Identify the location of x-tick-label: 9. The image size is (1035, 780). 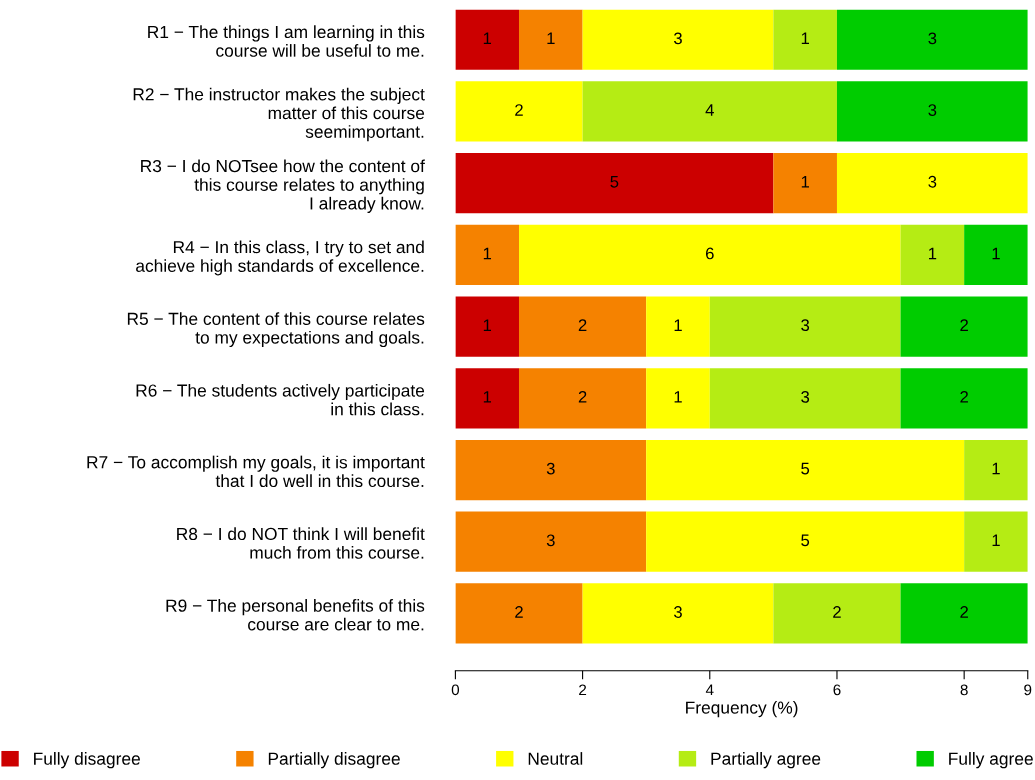
(1028, 690).